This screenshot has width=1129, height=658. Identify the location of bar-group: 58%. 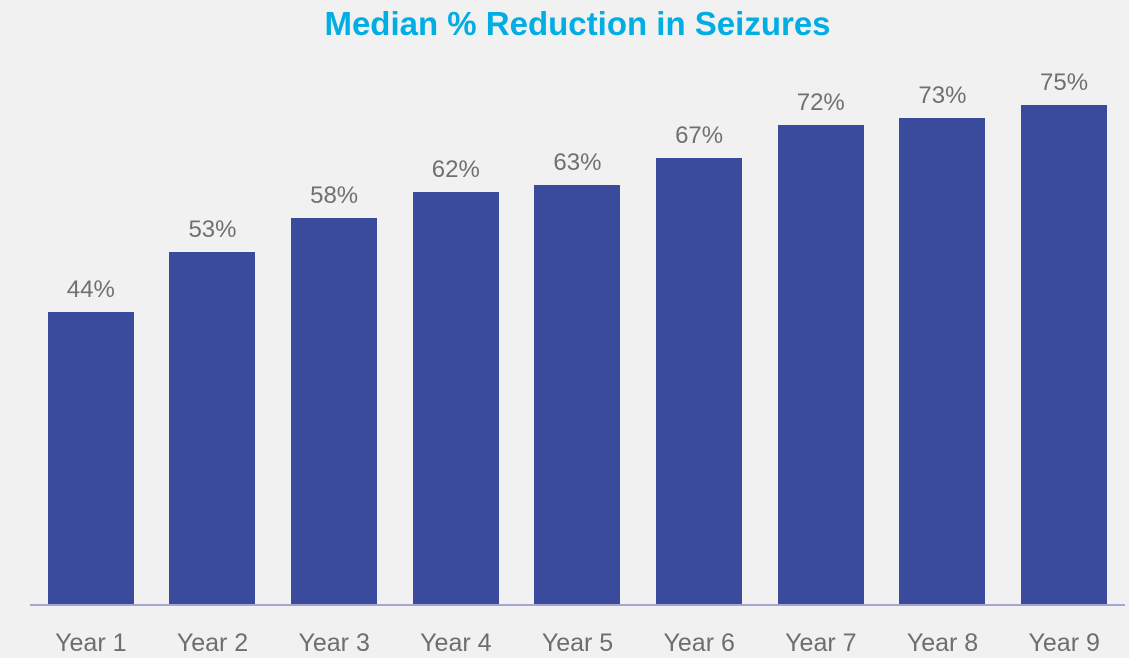
(334, 393).